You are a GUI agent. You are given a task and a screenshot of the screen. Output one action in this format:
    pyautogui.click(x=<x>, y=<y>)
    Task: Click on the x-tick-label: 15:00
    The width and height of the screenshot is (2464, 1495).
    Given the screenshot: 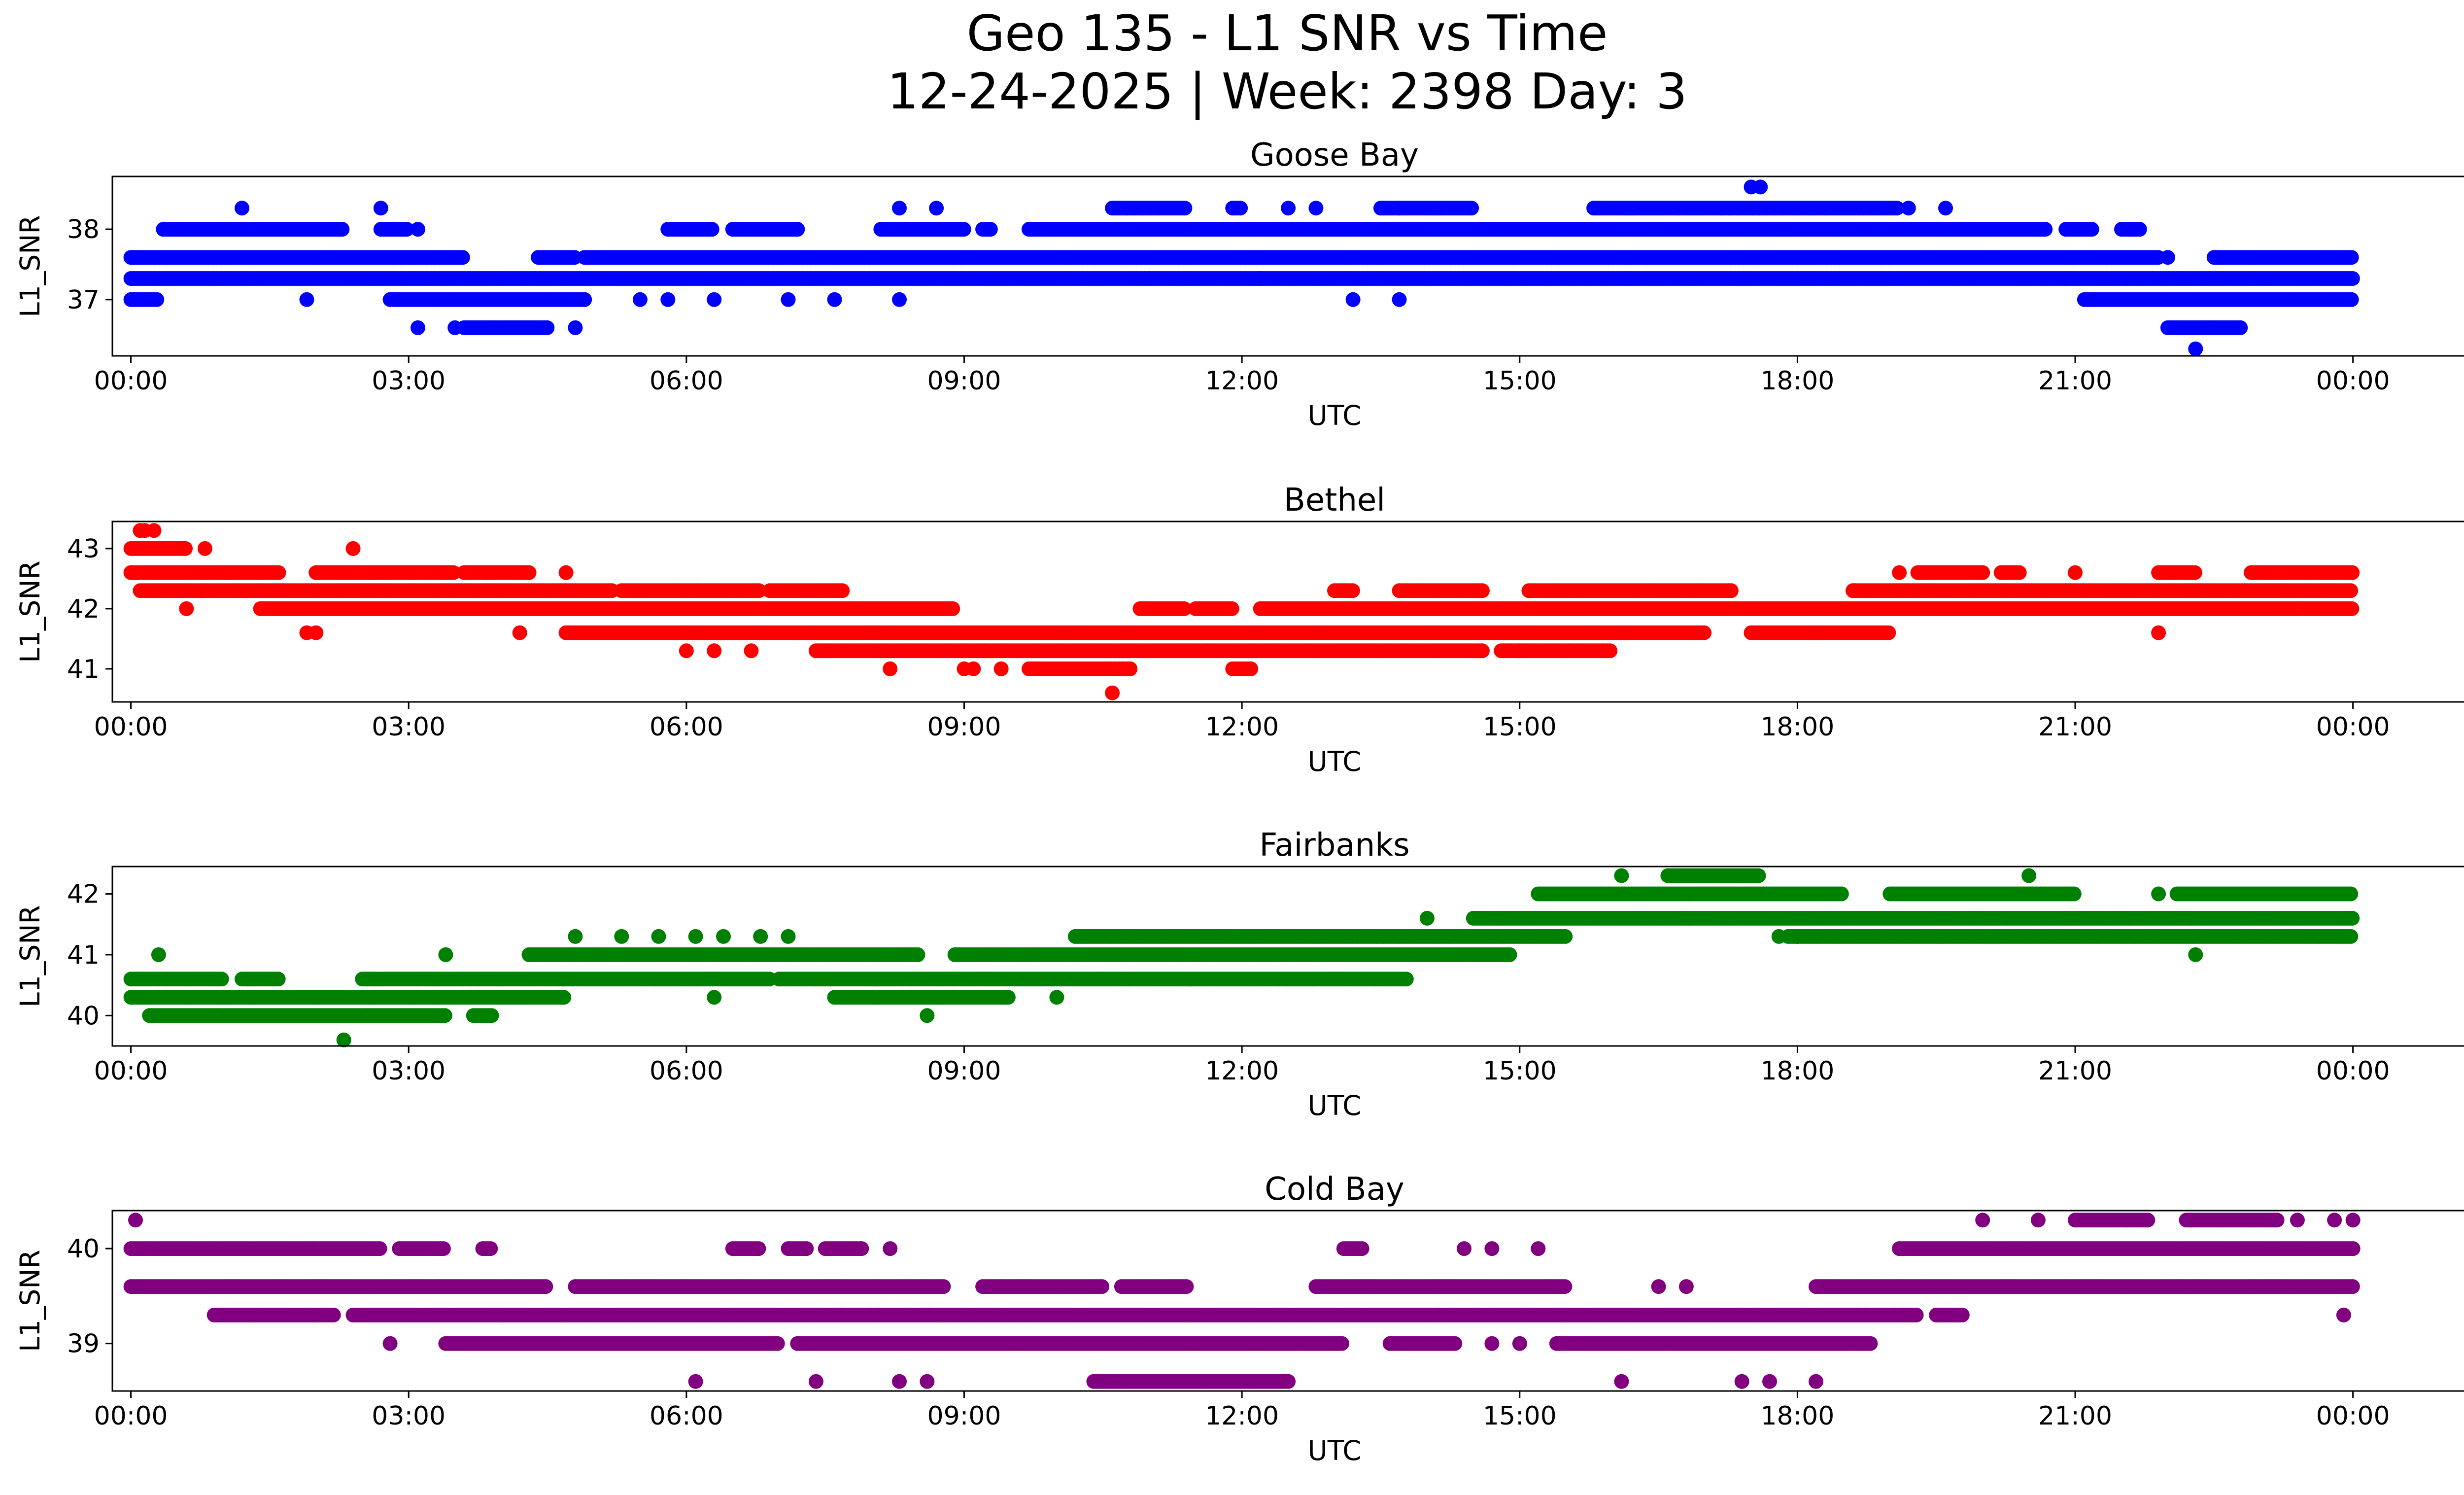 What is the action you would take?
    pyautogui.click(x=1520, y=381)
    